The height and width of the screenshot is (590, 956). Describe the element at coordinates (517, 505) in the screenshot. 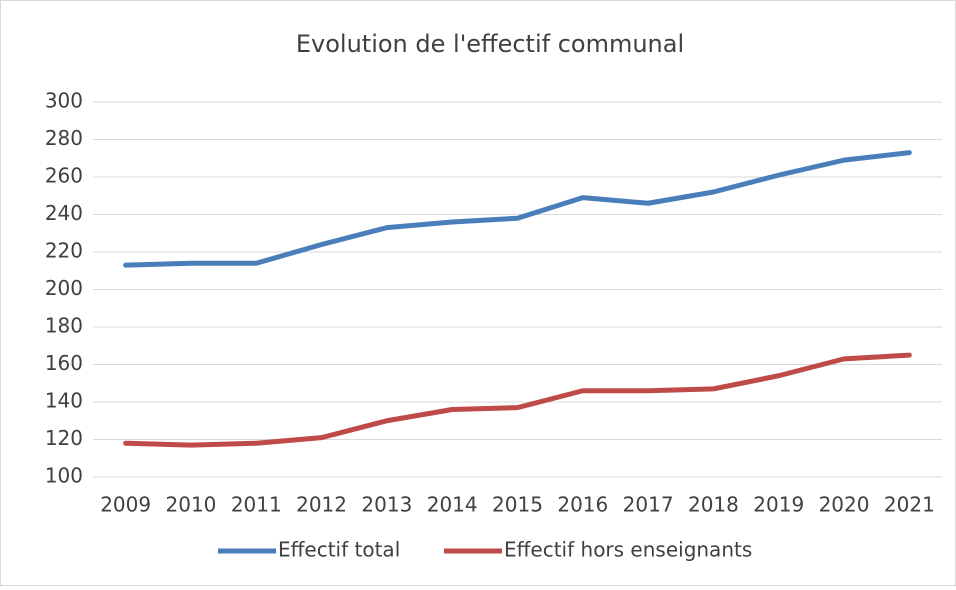

I see `x-tick-label: 2015` at that location.